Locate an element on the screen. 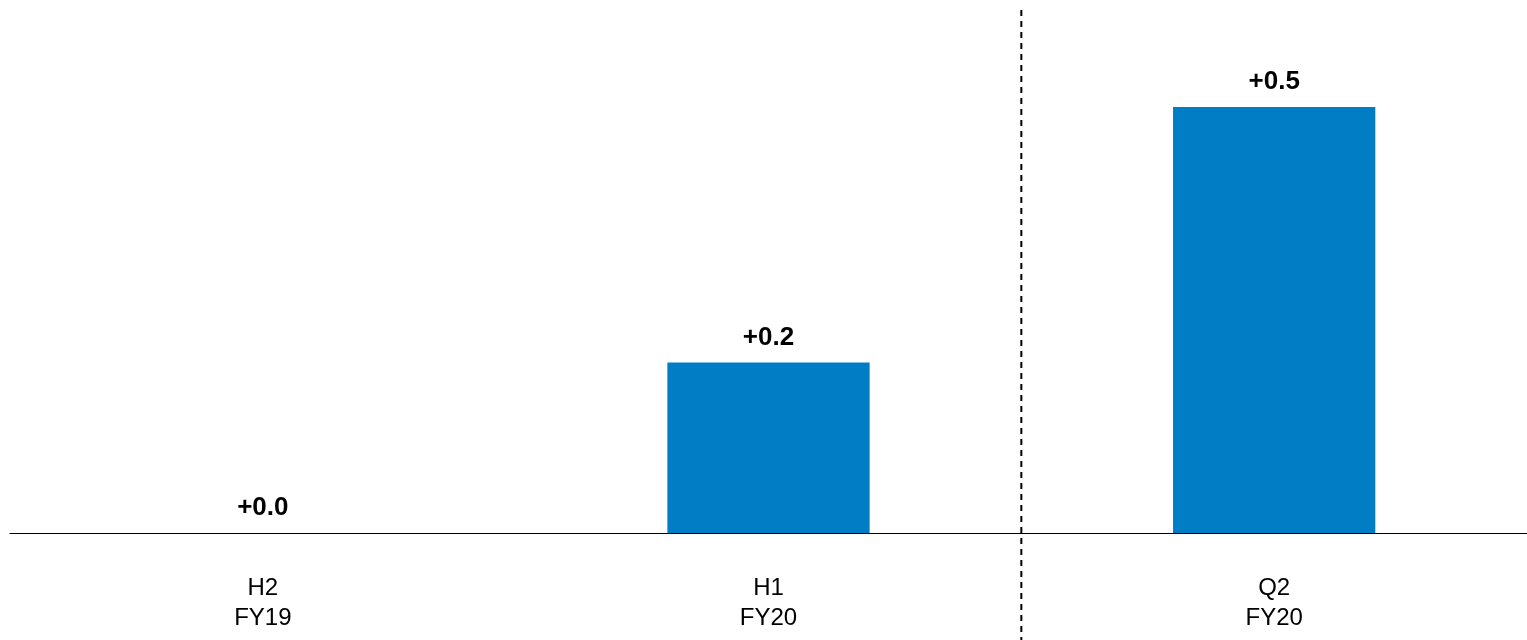 The image size is (1527, 640). x-tick-label: Q2 FY20 is located at coordinates (1274, 601).